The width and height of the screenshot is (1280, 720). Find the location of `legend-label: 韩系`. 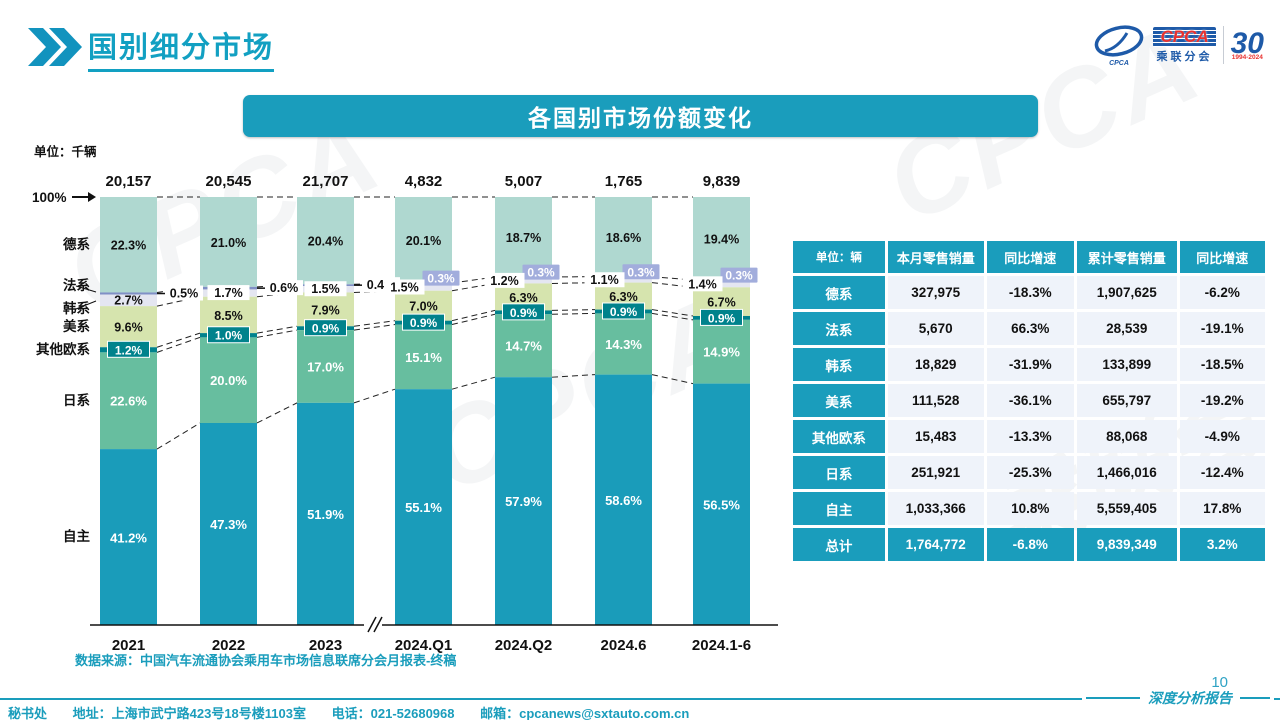

legend-label: 韩系 is located at coordinates (76, 308).